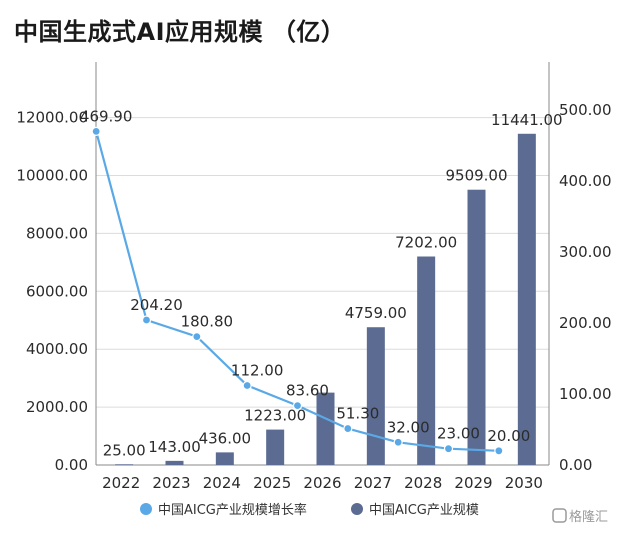 This screenshot has height=534, width=628. I want to click on legend-line-marker, so click(146, 509).